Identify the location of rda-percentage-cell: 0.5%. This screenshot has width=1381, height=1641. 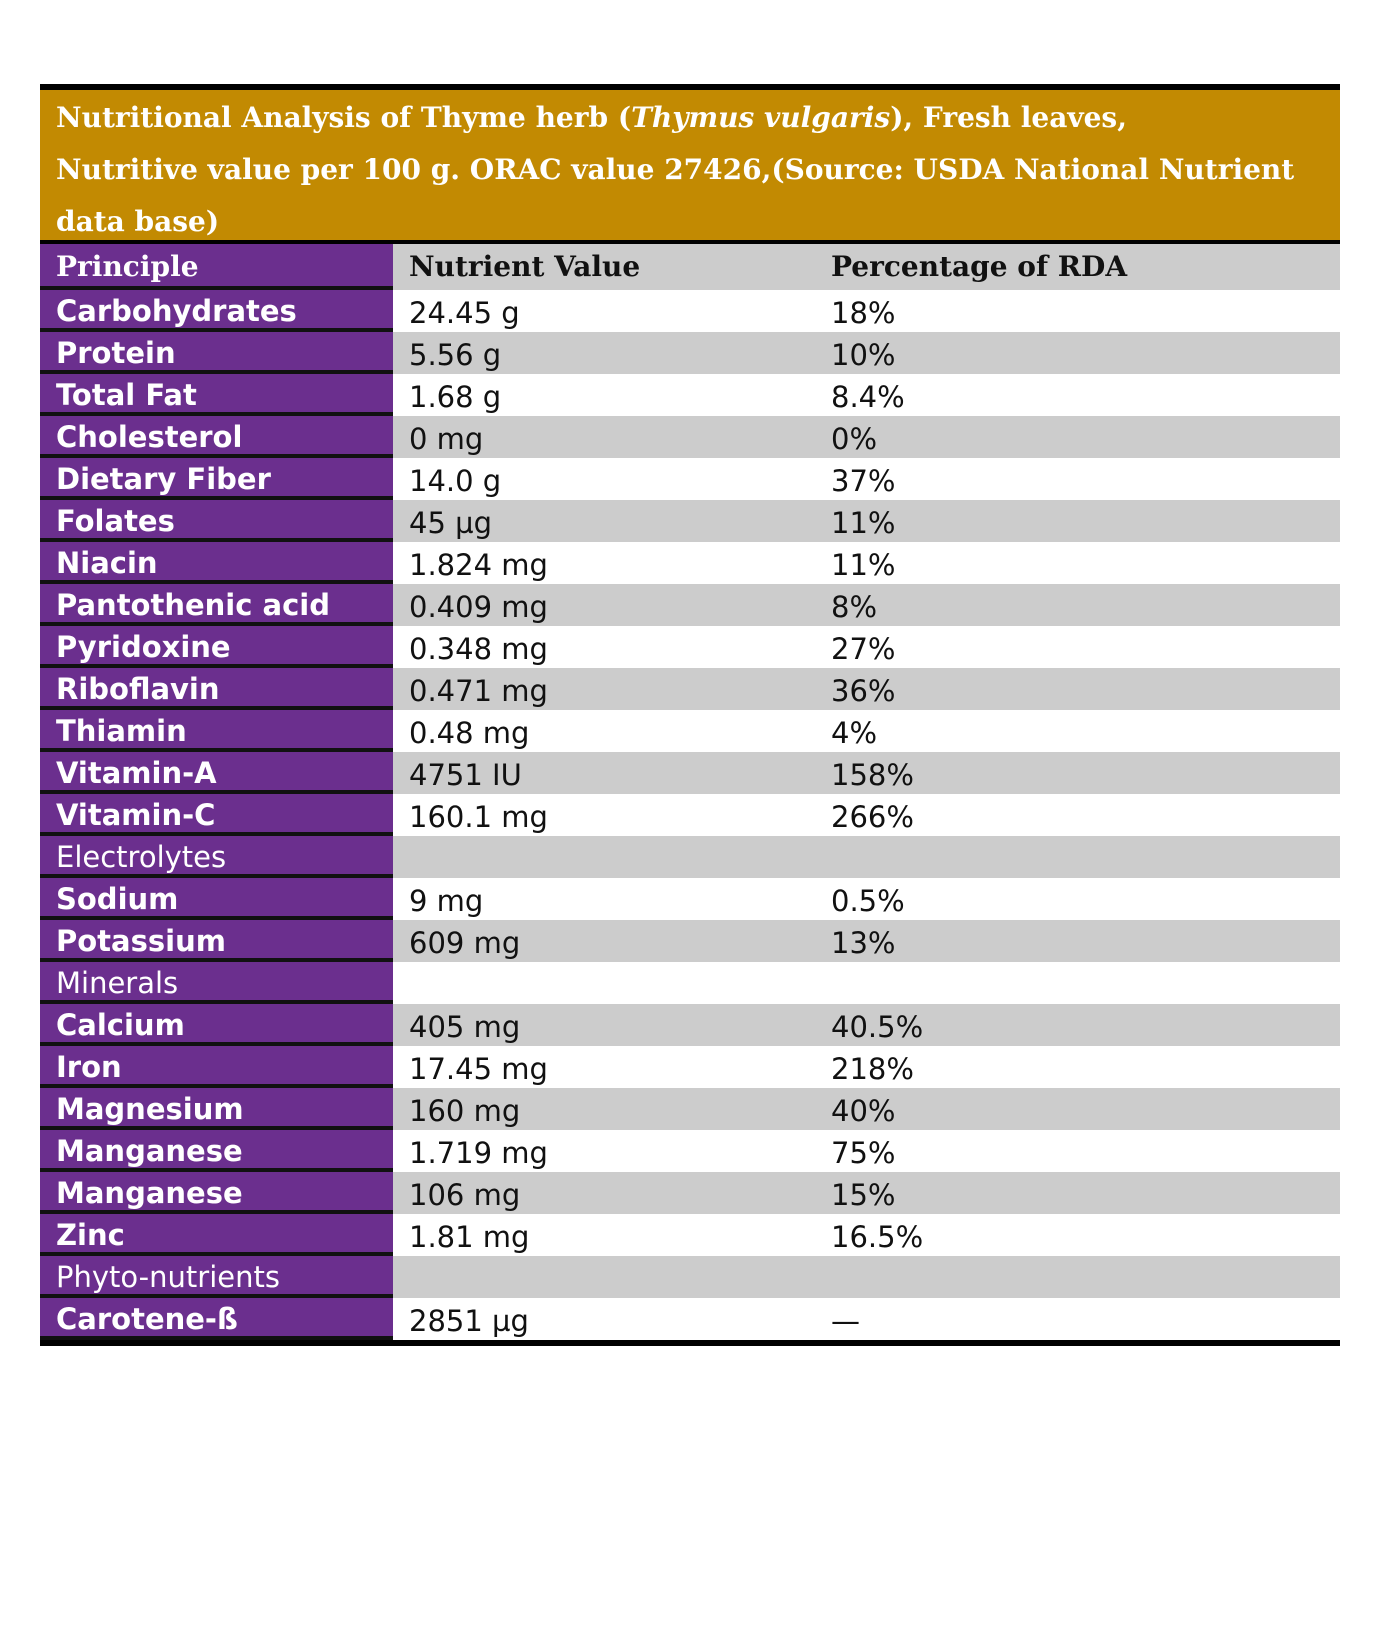
(1077, 899).